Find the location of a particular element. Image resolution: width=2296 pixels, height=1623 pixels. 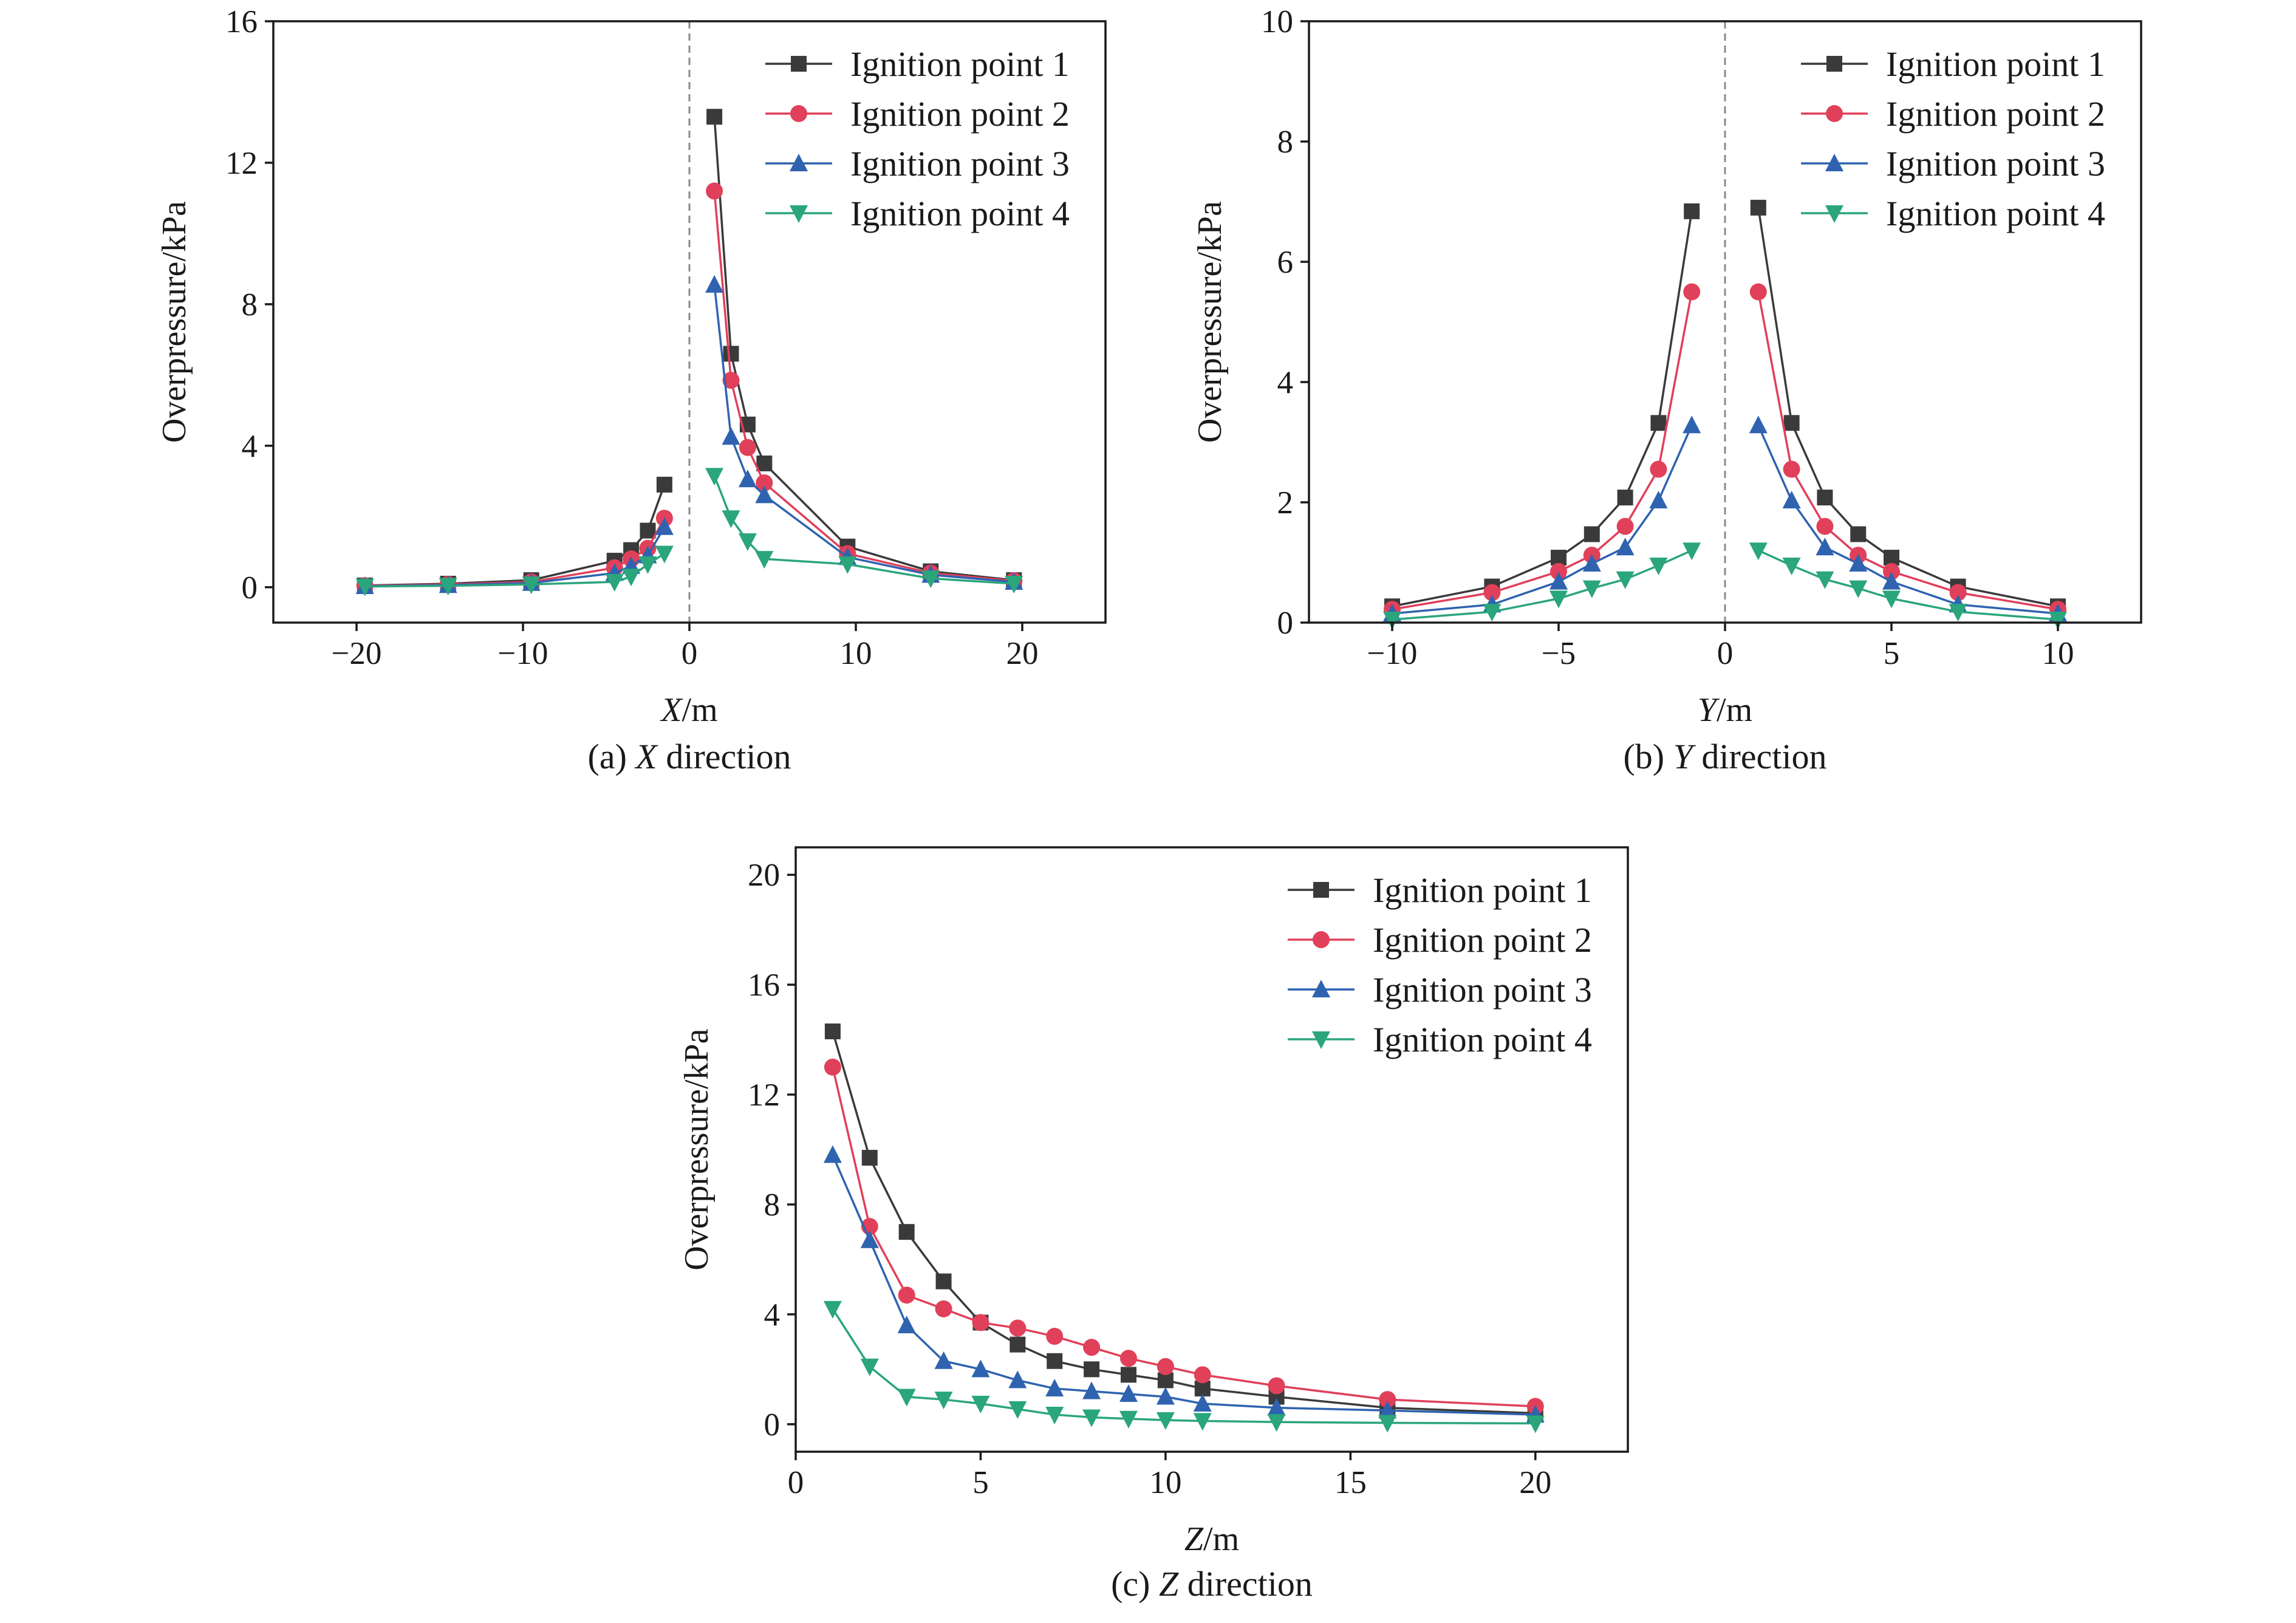

x-axis-variable: Y is located at coordinates (1709, 710).